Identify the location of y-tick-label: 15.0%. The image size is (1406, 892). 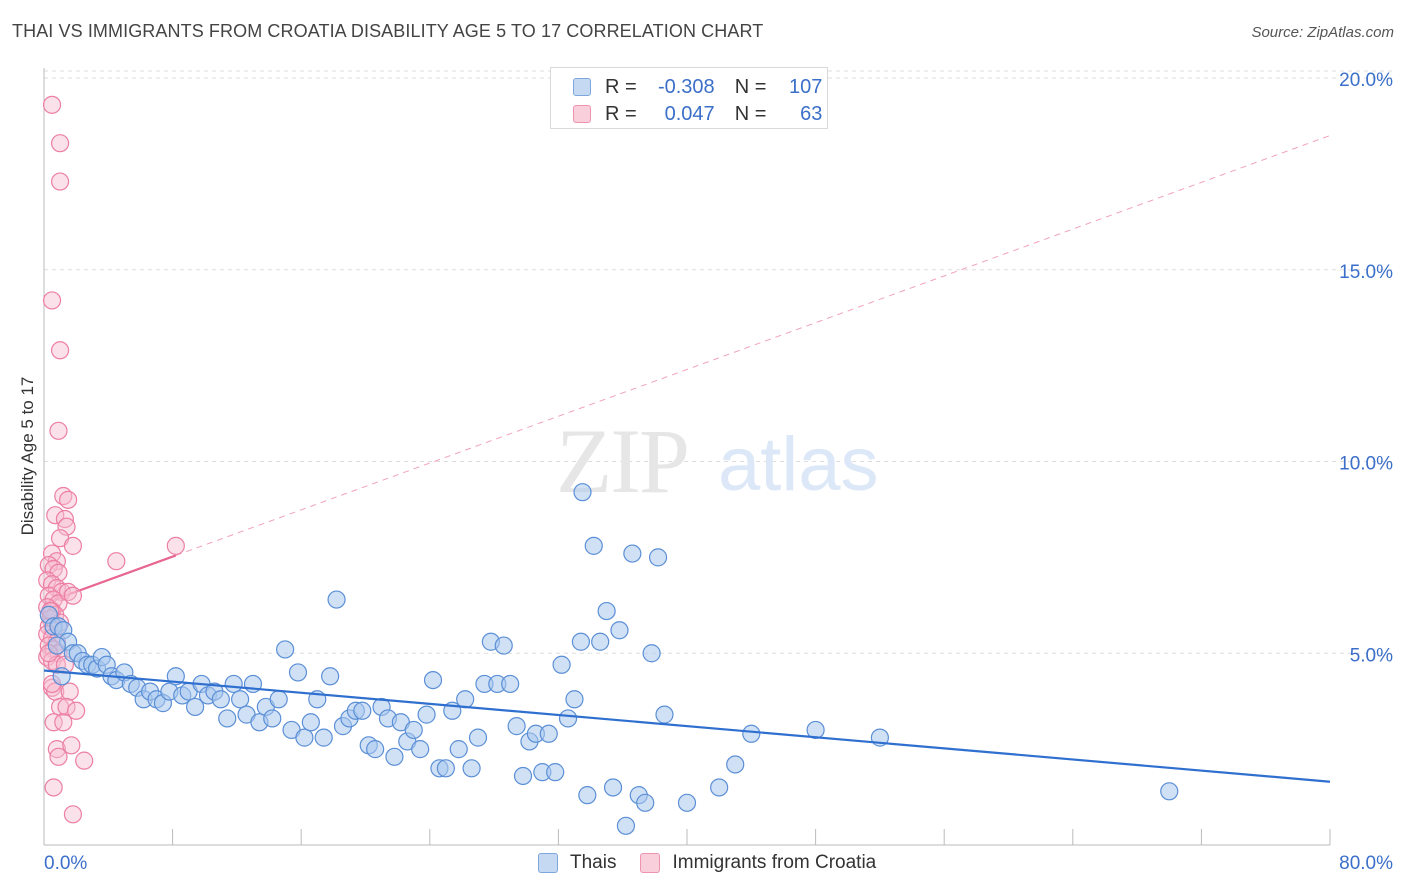
(1366, 272).